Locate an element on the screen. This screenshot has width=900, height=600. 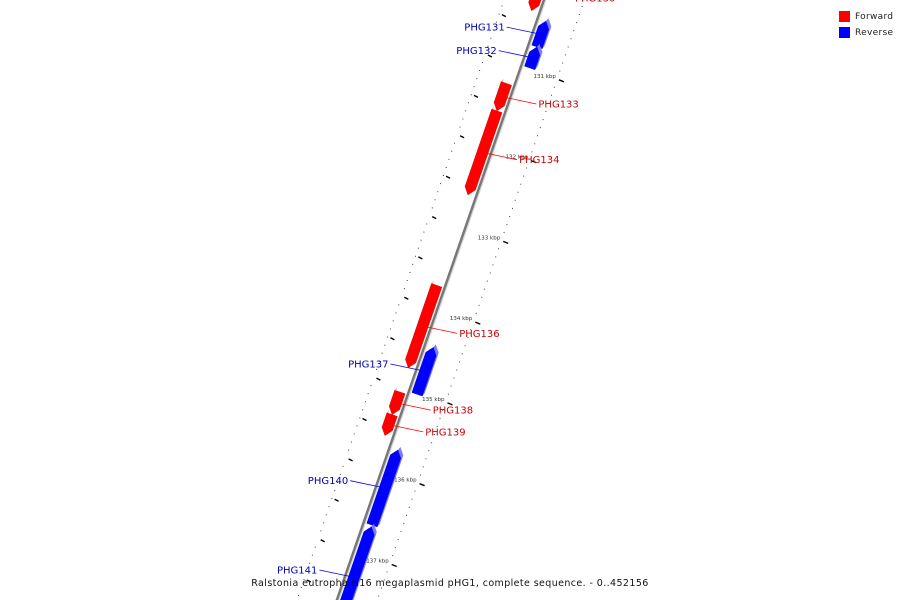
gene-label: PHG131 is located at coordinates (484, 28).